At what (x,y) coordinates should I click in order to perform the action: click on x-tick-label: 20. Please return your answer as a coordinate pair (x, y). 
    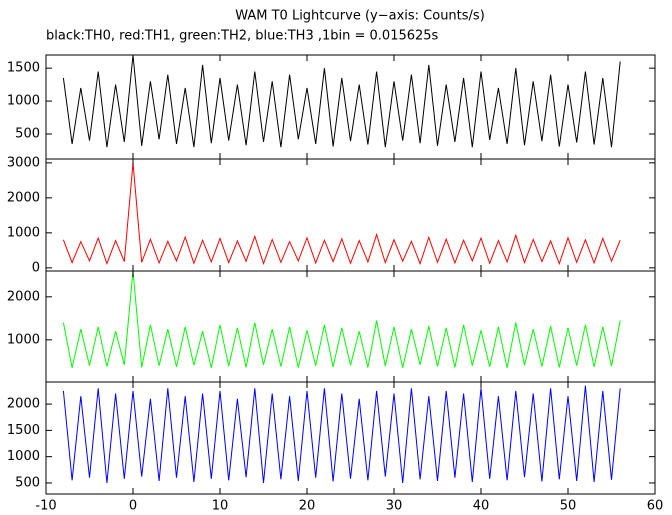
    Looking at the image, I should click on (307, 506).